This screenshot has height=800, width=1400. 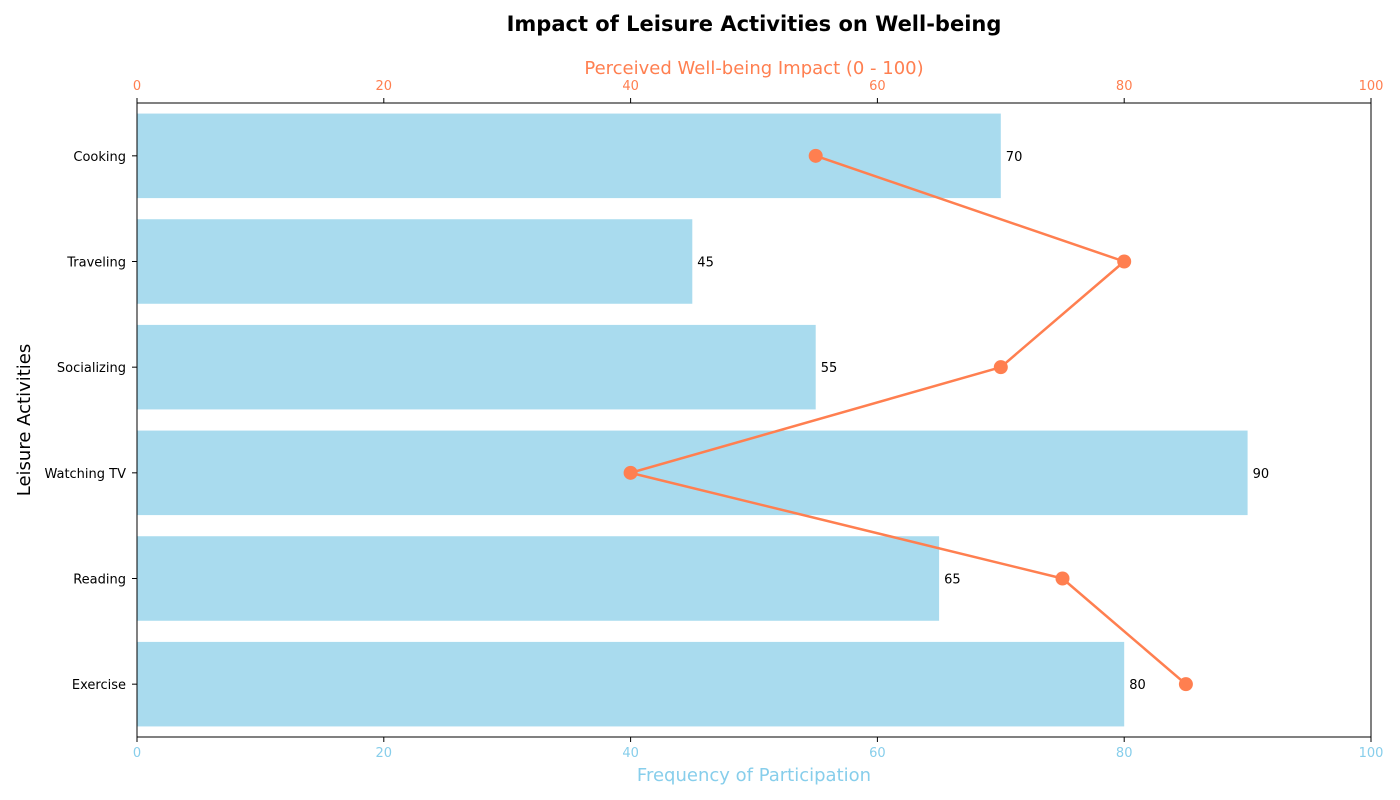 What do you see at coordinates (24, 420) in the screenshot?
I see `y-axis-label: Leisure Activities` at bounding box center [24, 420].